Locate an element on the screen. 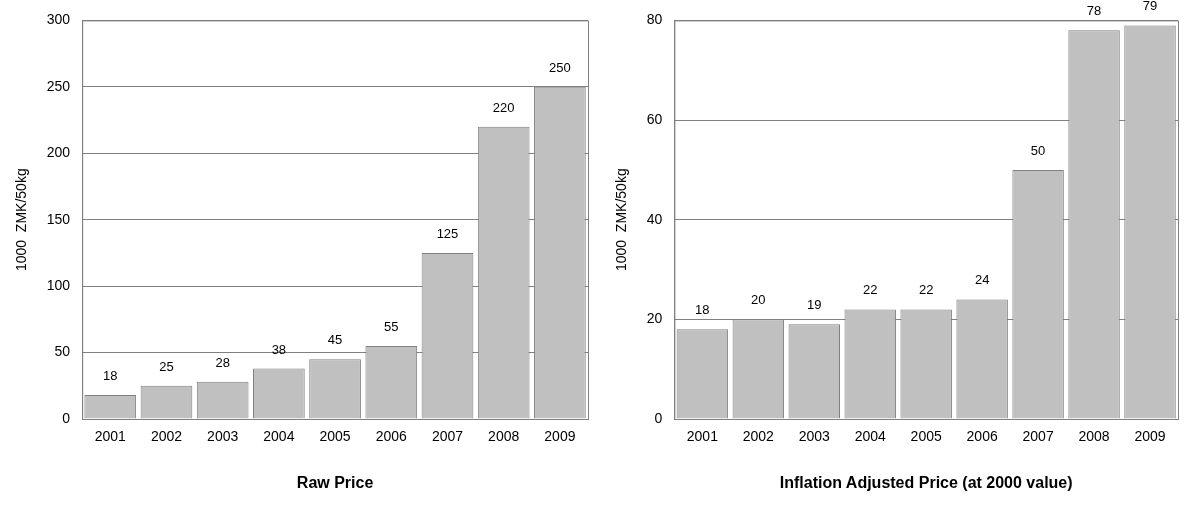 Image resolution: width=1190 pixels, height=507 pixels. y-tick-label: 250 is located at coordinates (58, 85).